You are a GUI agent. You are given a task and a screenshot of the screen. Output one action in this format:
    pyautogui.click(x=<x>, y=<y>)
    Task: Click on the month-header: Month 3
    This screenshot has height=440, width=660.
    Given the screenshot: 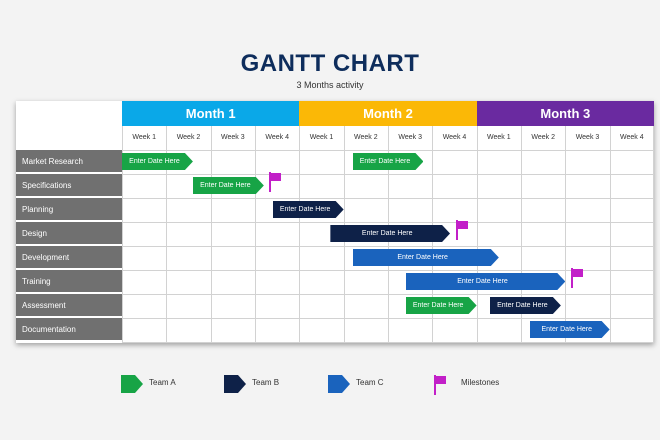 What is the action you would take?
    pyautogui.click(x=565, y=113)
    